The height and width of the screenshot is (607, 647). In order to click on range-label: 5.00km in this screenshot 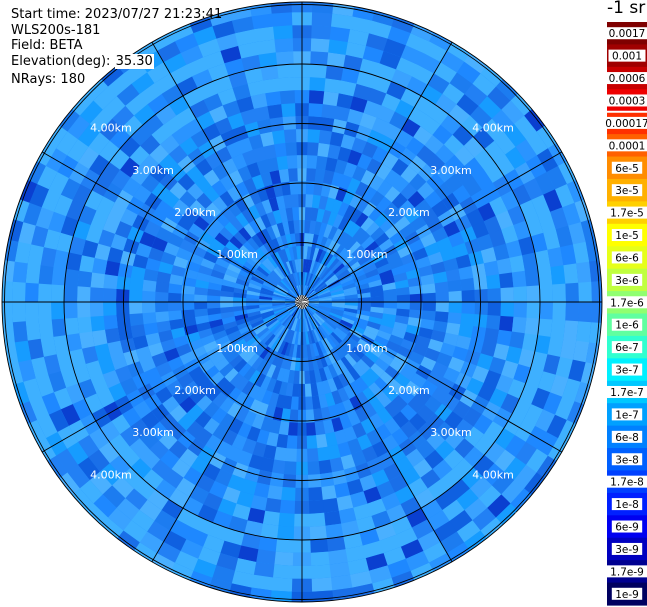, I will do `click(535, 516)`.